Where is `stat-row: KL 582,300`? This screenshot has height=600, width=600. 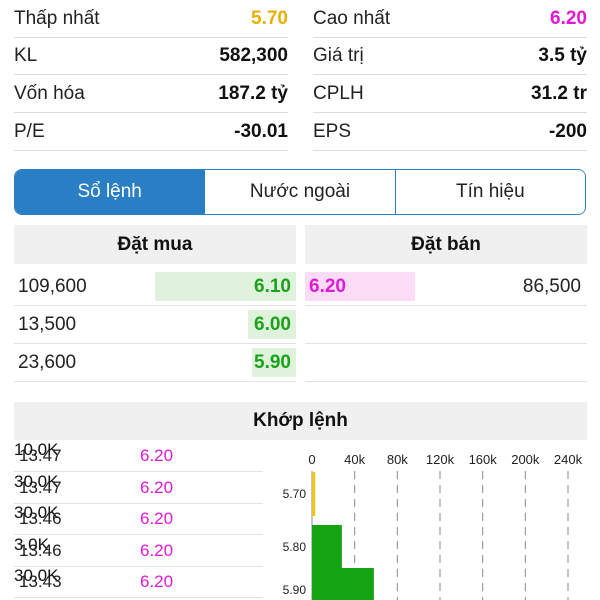
stat-row: KL 582,300 is located at coordinates (151, 56).